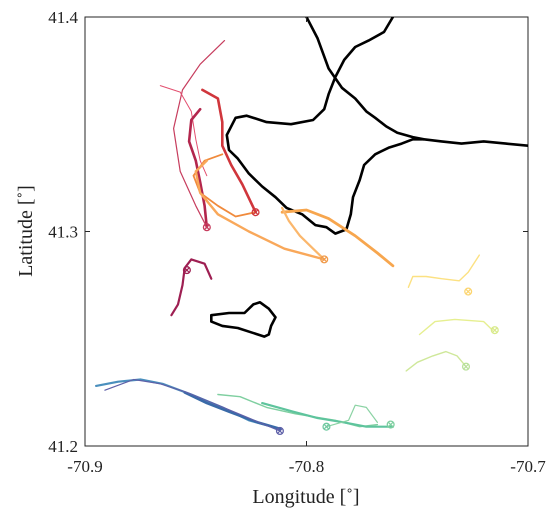  What do you see at coordinates (306, 466) in the screenshot?
I see `x-tick-label-1: -70.8` at bounding box center [306, 466].